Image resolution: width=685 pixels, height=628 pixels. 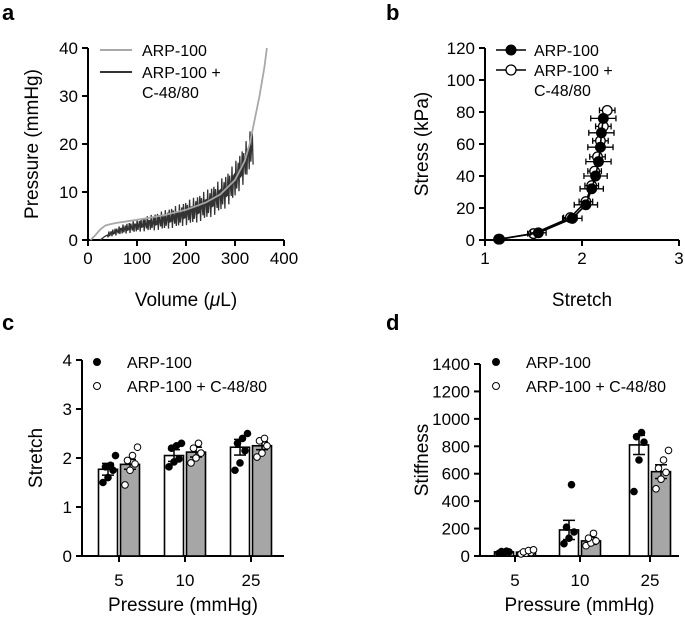 I want to click on panel-b-y-tick-label: 120, so click(x=461, y=48).